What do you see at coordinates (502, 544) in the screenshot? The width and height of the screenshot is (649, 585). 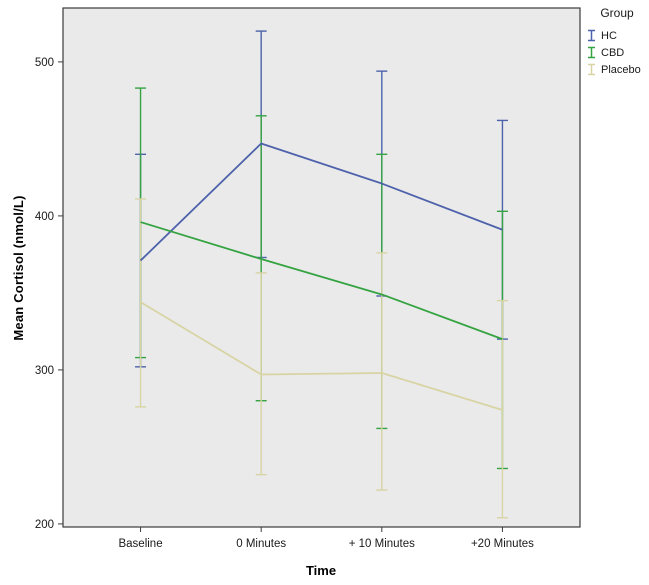 I see `x-tick-label: +20 Minutes` at bounding box center [502, 544].